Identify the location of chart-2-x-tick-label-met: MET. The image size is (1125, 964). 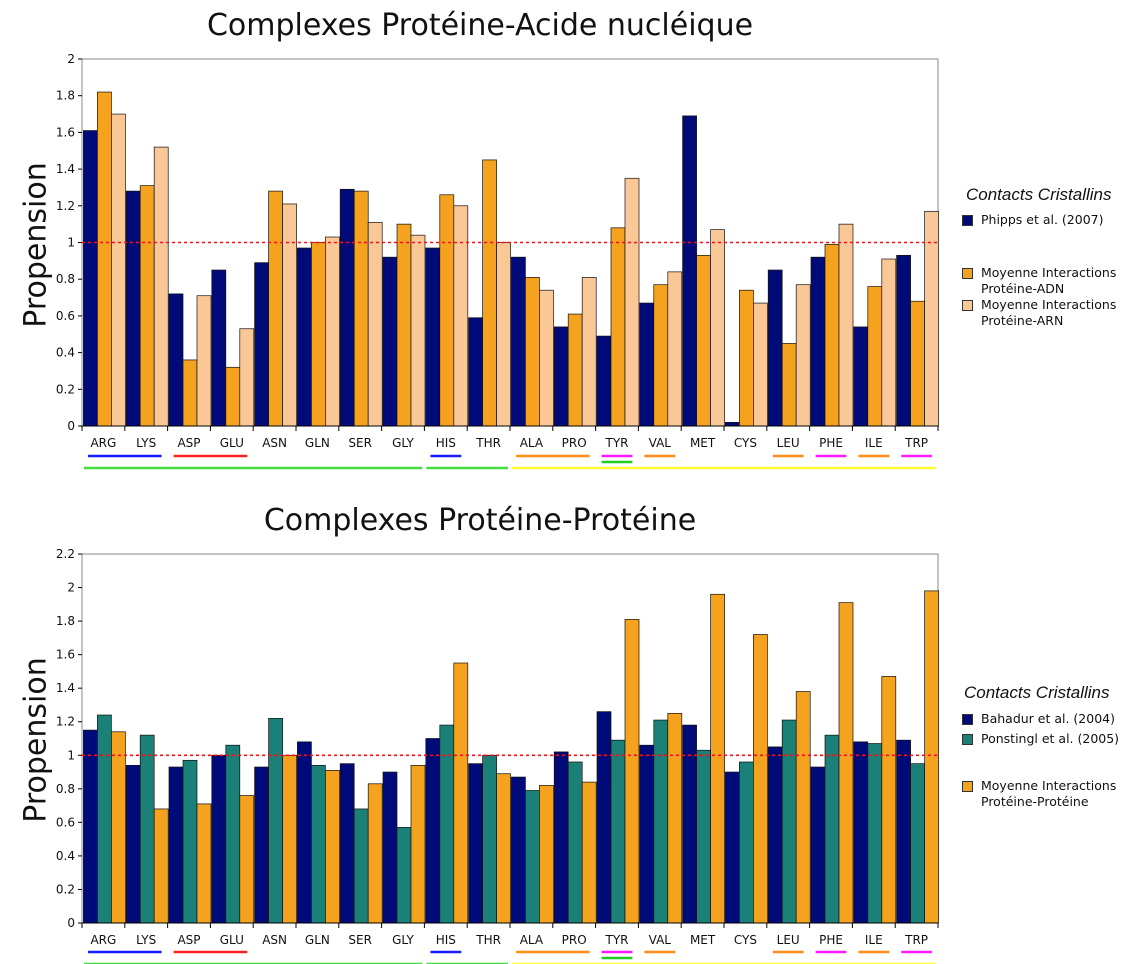
(703, 940).